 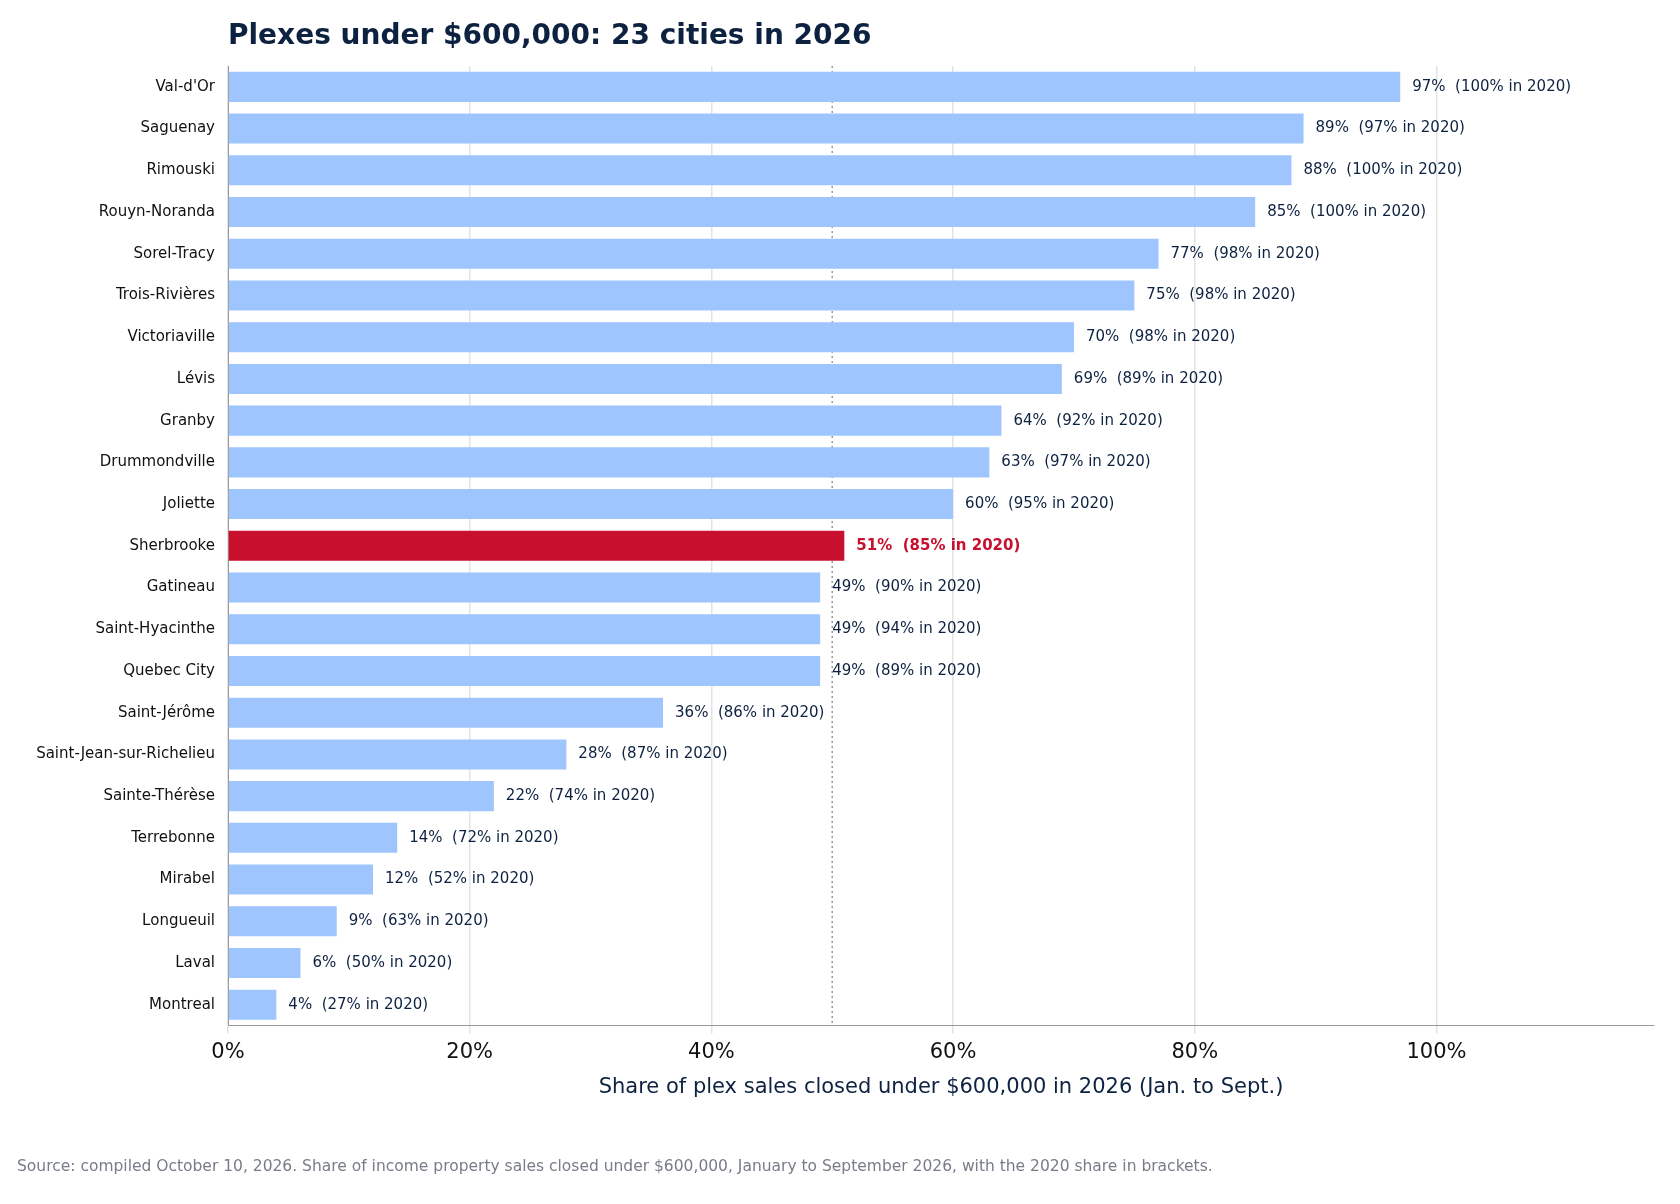 What do you see at coordinates (953, 1050) in the screenshot?
I see `x-tick-label: 60%` at bounding box center [953, 1050].